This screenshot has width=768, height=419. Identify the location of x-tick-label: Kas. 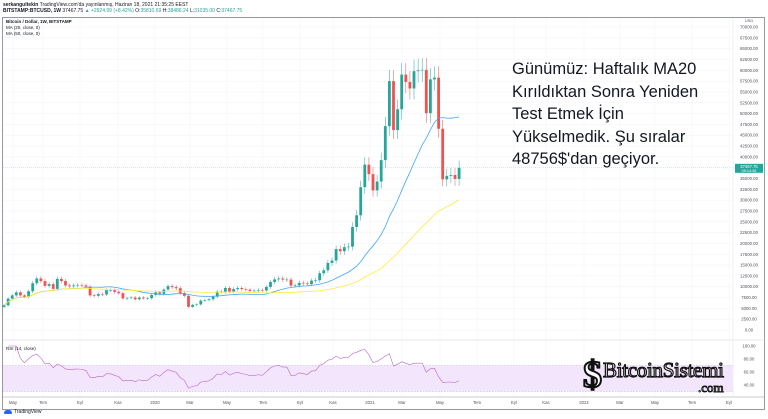
(332, 402).